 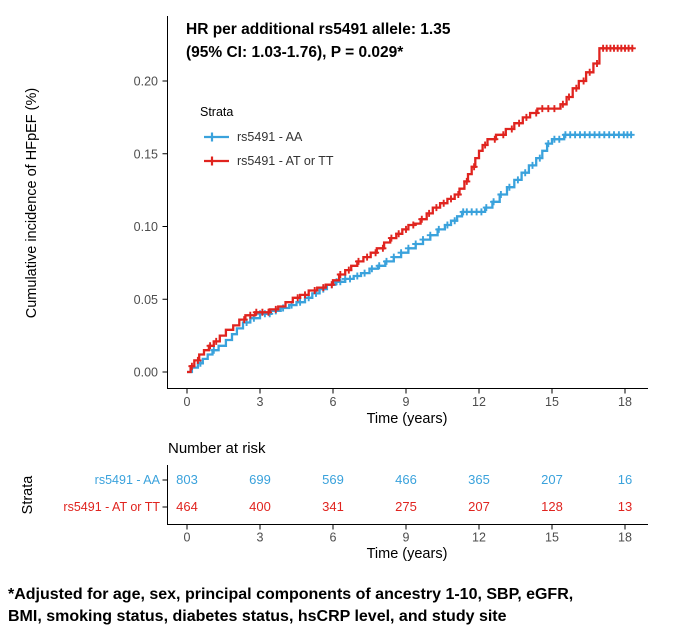 I want to click on risk-count-aa-t9: 466, so click(x=406, y=479).